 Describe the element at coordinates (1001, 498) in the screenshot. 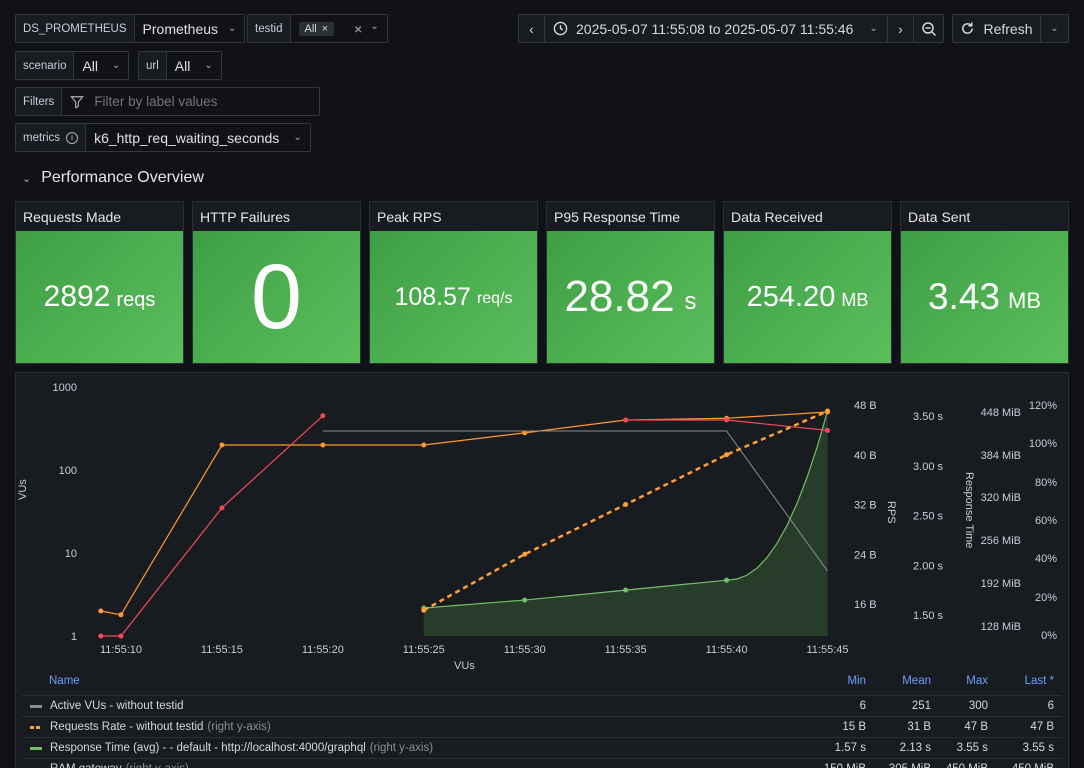

I see `y-mib-tick-label: 320 MiB` at that location.